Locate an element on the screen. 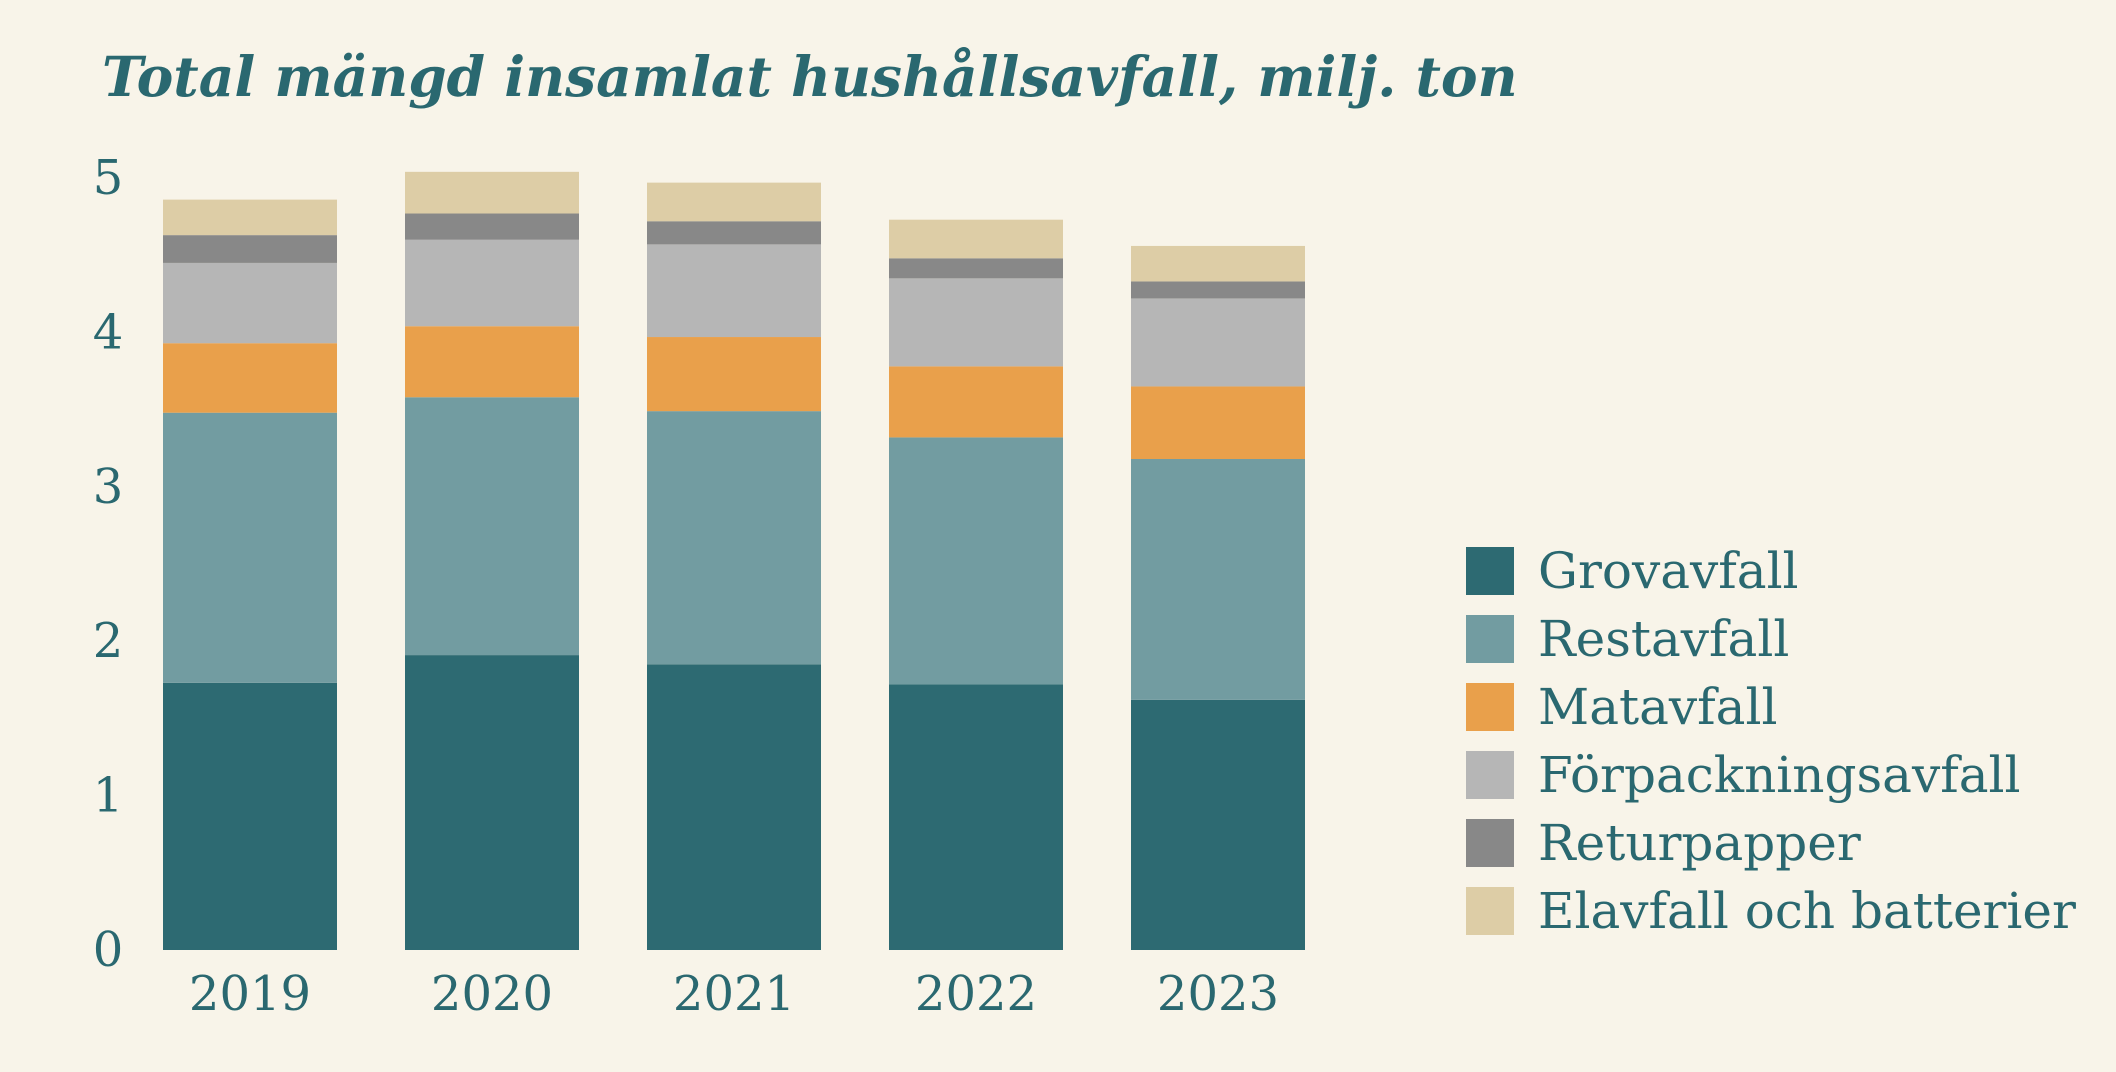 The width and height of the screenshot is (2116, 1072). y-tick-label: 2 is located at coordinates (108, 641).